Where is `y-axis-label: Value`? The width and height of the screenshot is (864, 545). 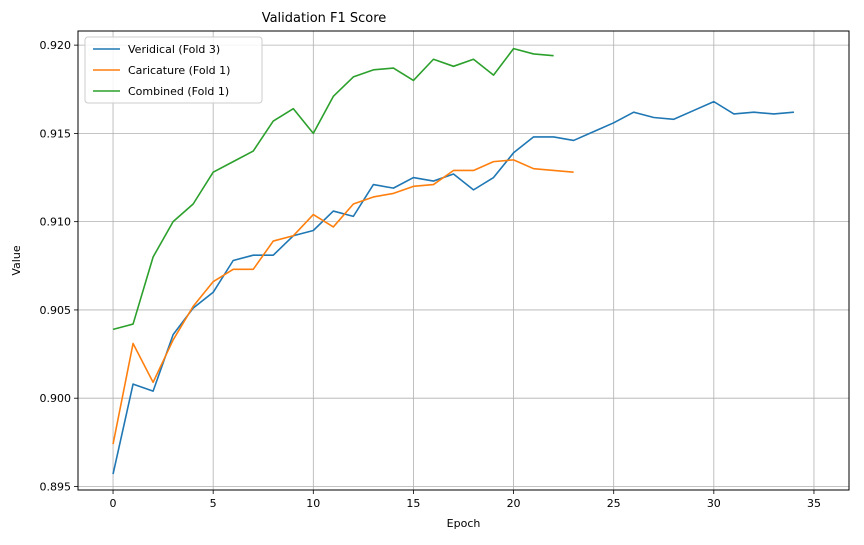 y-axis-label: Value is located at coordinates (16, 260).